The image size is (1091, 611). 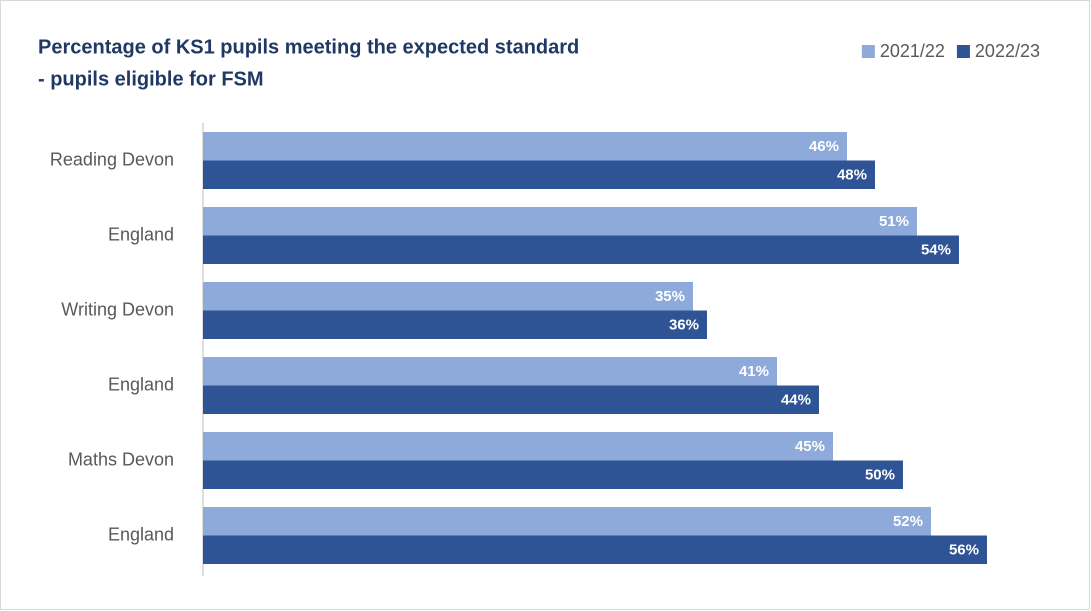 I want to click on data-label: 45%, so click(x=810, y=446).